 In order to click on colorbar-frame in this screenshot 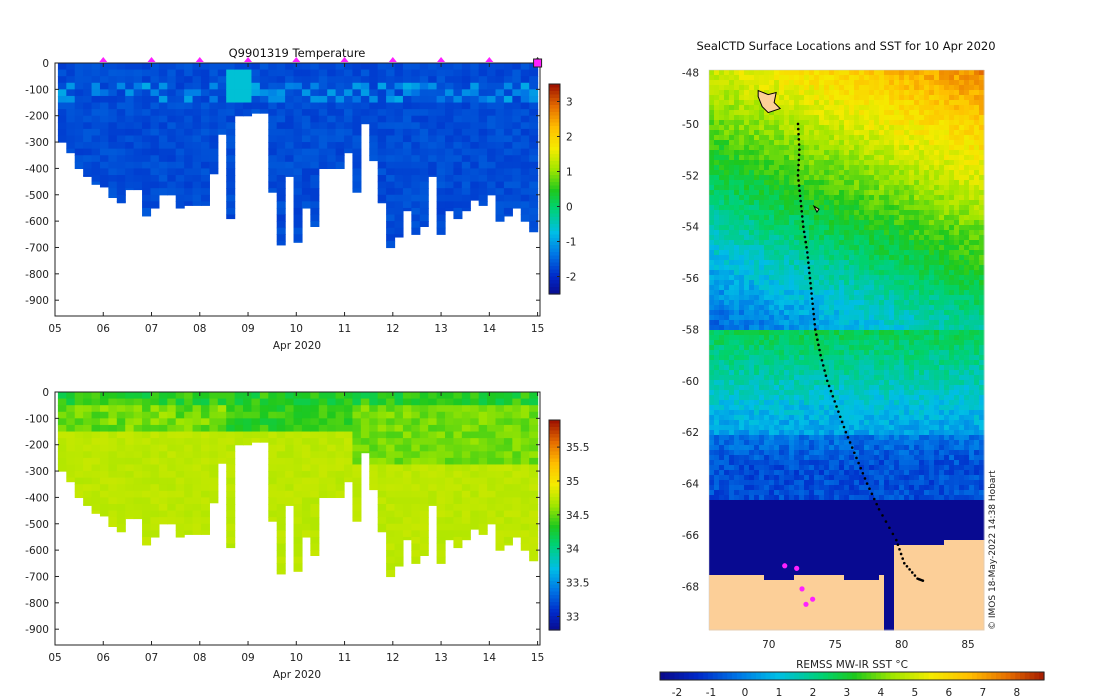, I will do `click(554, 189)`.